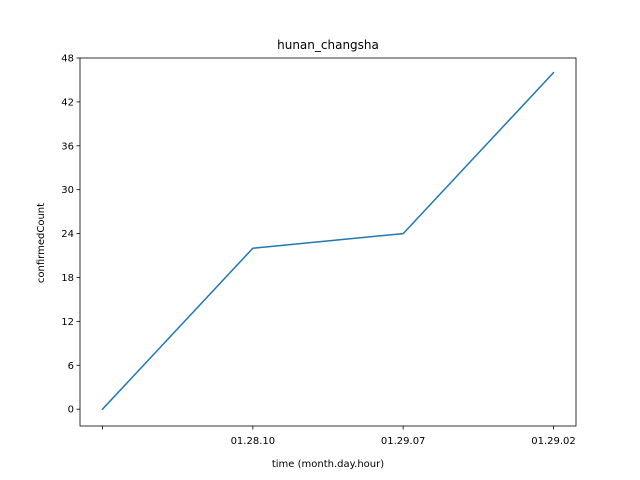 This screenshot has width=640, height=480. I want to click on x-tick-label: 01.29.07, so click(403, 441).